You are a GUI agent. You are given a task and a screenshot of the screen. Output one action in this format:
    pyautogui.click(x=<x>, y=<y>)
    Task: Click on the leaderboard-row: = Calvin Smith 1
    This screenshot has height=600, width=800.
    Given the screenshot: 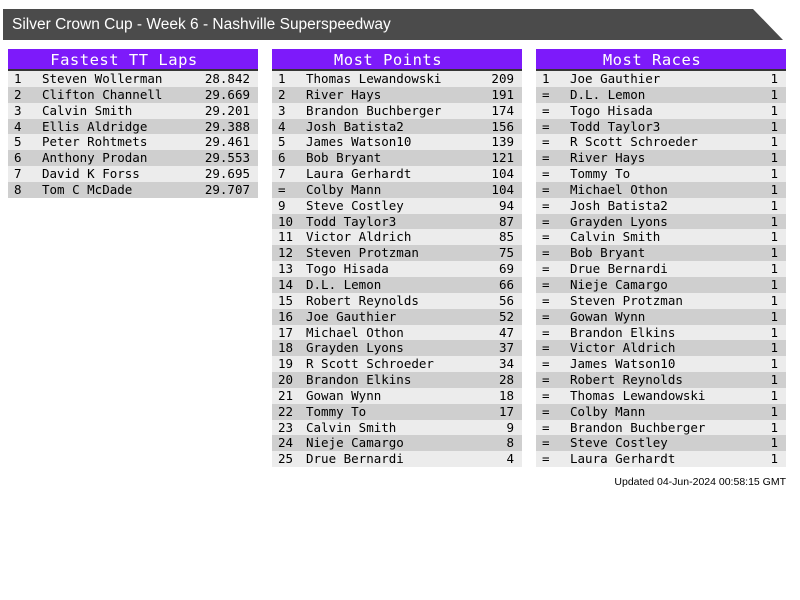 What is the action you would take?
    pyautogui.click(x=661, y=237)
    